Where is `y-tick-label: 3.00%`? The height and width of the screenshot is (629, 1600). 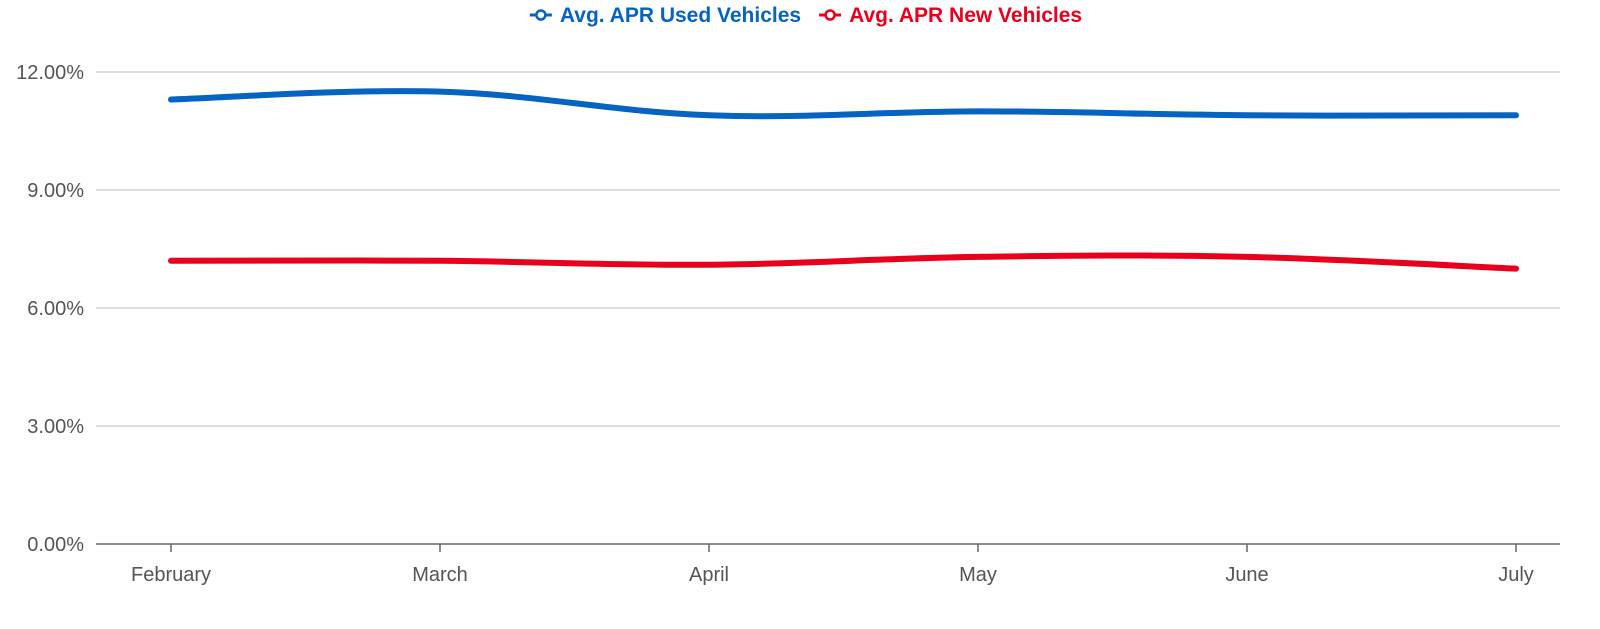 y-tick-label: 3.00% is located at coordinates (55, 427).